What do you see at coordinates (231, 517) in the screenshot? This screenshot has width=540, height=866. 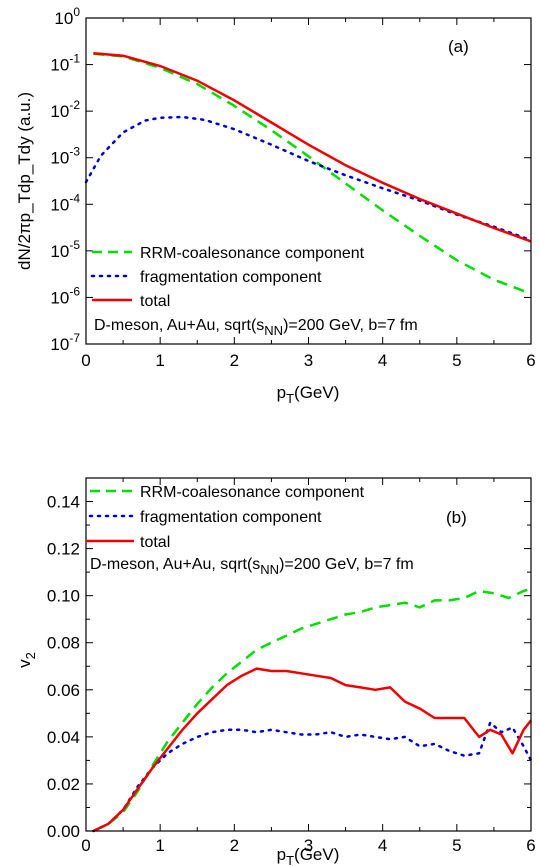 I see `panel-b-legend-frag: fragmentation component` at bounding box center [231, 517].